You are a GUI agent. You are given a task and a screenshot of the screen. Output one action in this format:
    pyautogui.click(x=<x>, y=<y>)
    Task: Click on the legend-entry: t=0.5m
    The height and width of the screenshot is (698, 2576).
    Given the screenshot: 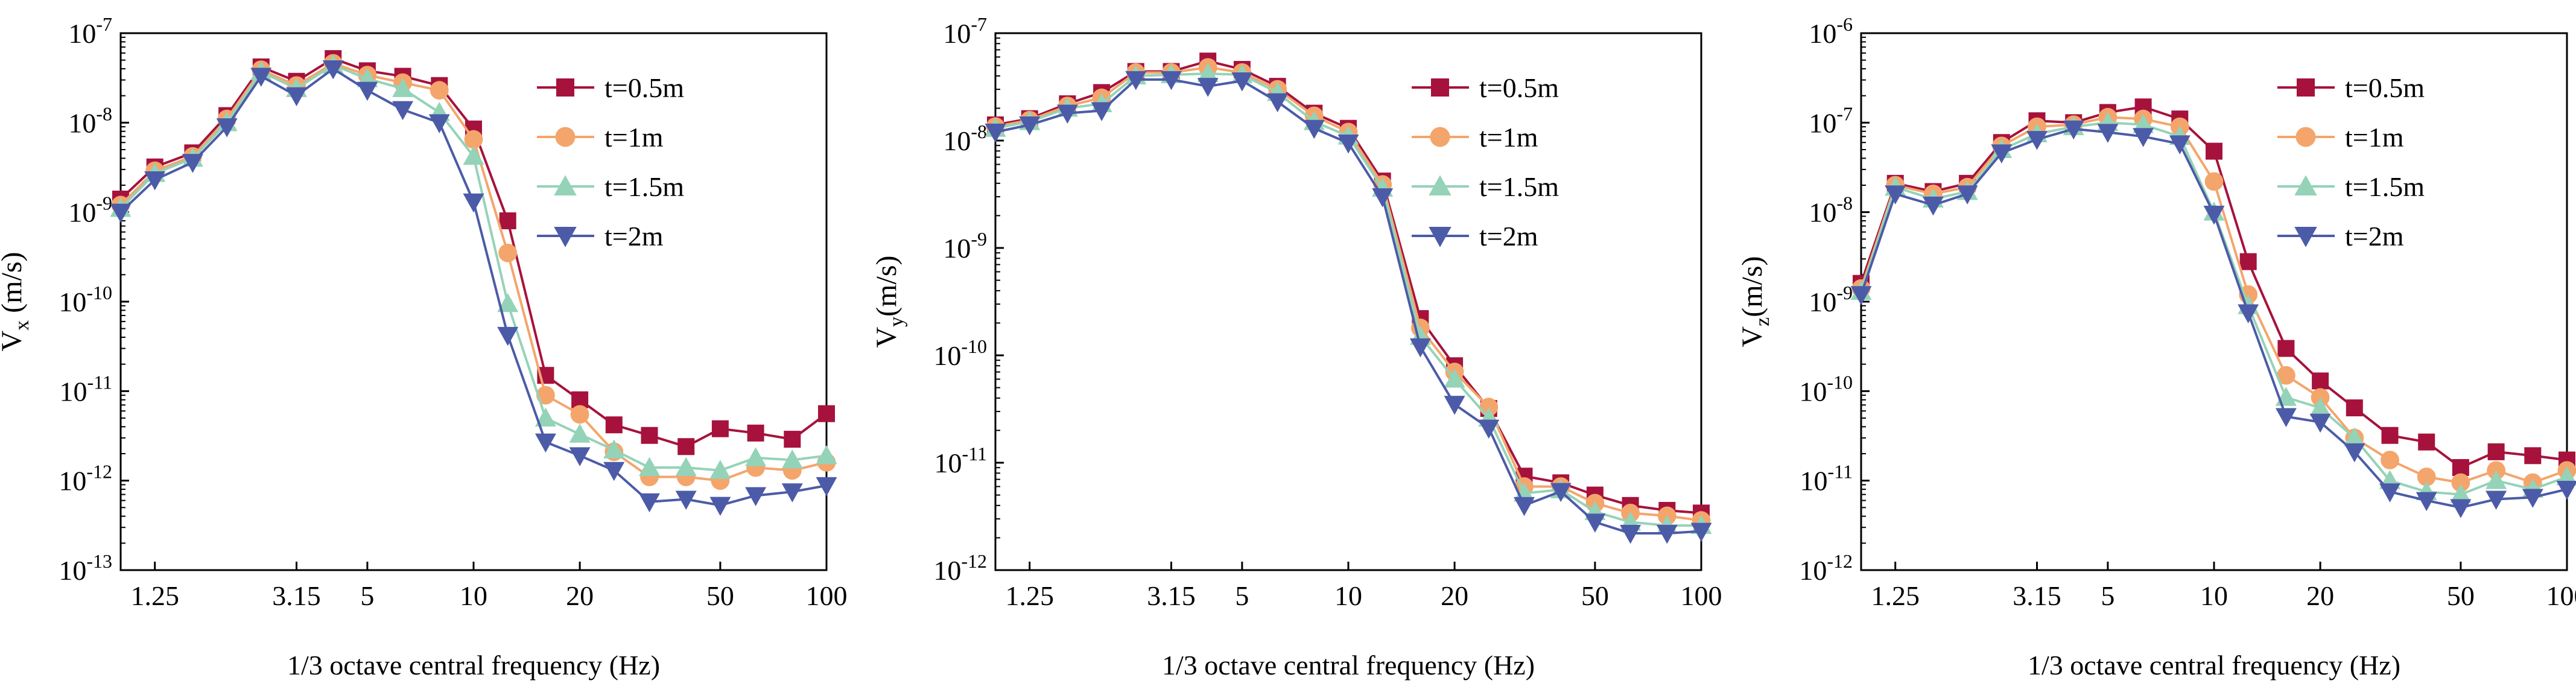 What is the action you would take?
    pyautogui.click(x=644, y=87)
    